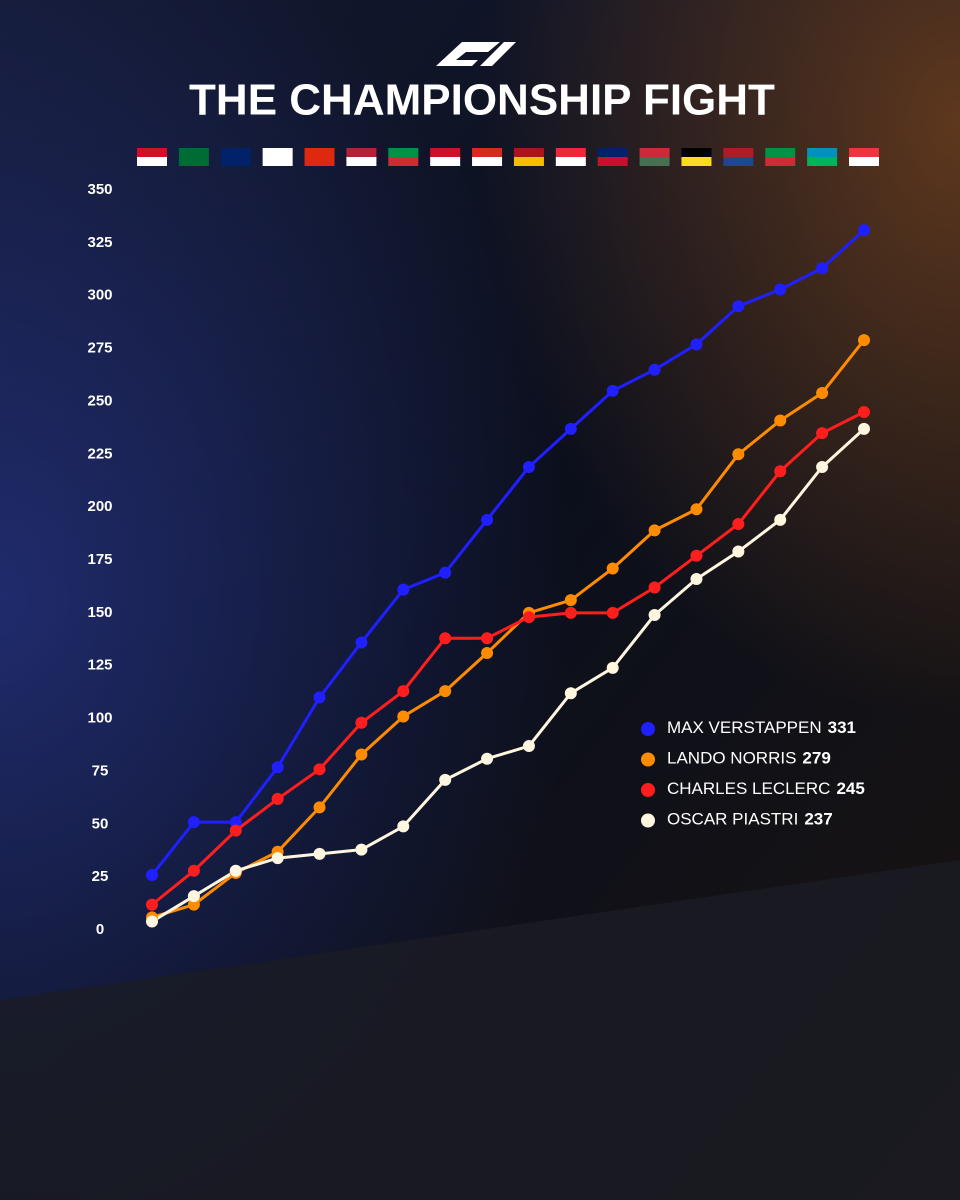  What do you see at coordinates (476, 54) in the screenshot?
I see `f1-logo` at bounding box center [476, 54].